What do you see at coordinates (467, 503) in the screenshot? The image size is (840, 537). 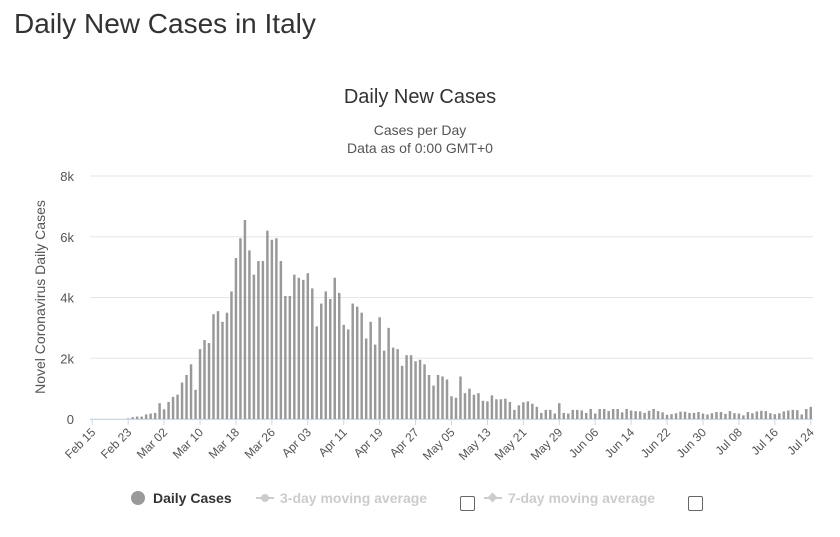 I see `checkbox-3day-average` at bounding box center [467, 503].